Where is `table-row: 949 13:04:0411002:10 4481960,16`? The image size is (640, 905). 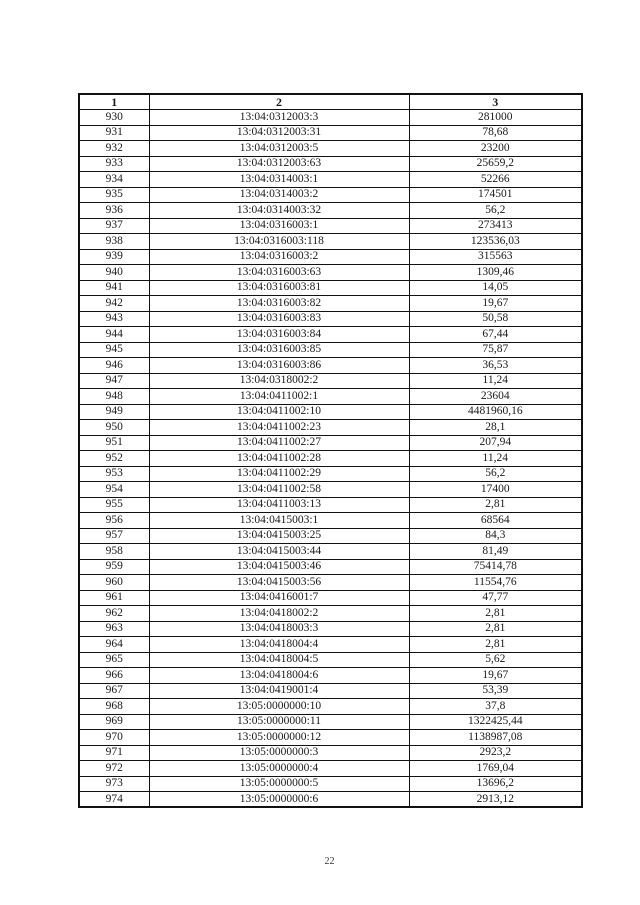 table-row: 949 13:04:0411002:10 4481960,16 is located at coordinates (330, 411).